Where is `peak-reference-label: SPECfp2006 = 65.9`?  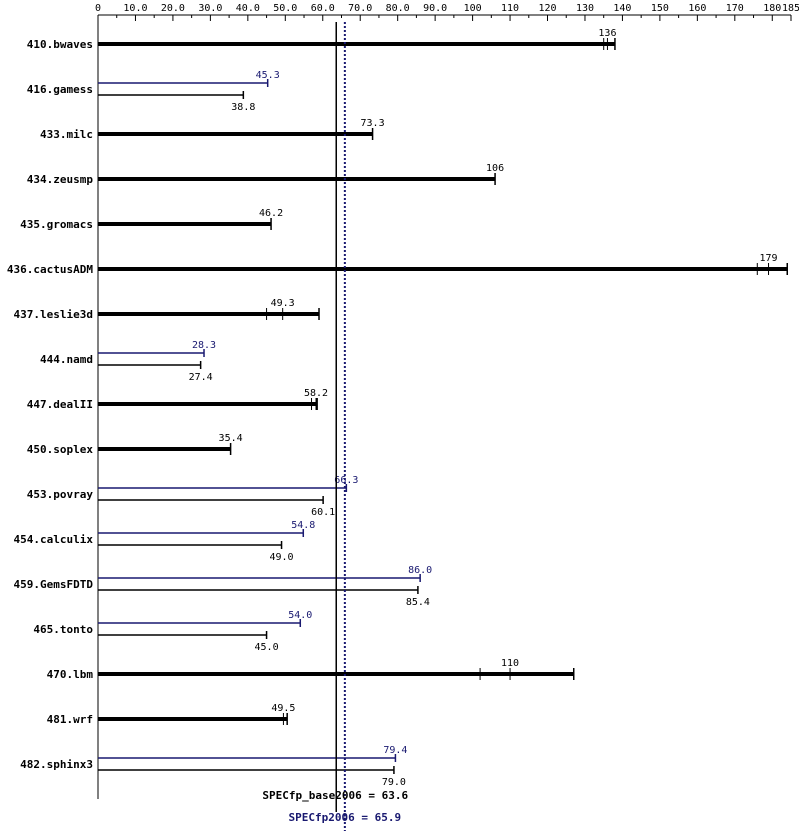 peak-reference-label: SPECfp2006 = 65.9 is located at coordinates (345, 817).